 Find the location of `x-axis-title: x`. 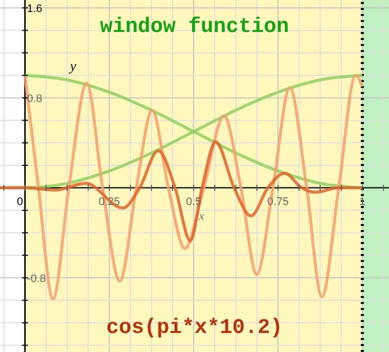

x-axis-title: x is located at coordinates (201, 215).